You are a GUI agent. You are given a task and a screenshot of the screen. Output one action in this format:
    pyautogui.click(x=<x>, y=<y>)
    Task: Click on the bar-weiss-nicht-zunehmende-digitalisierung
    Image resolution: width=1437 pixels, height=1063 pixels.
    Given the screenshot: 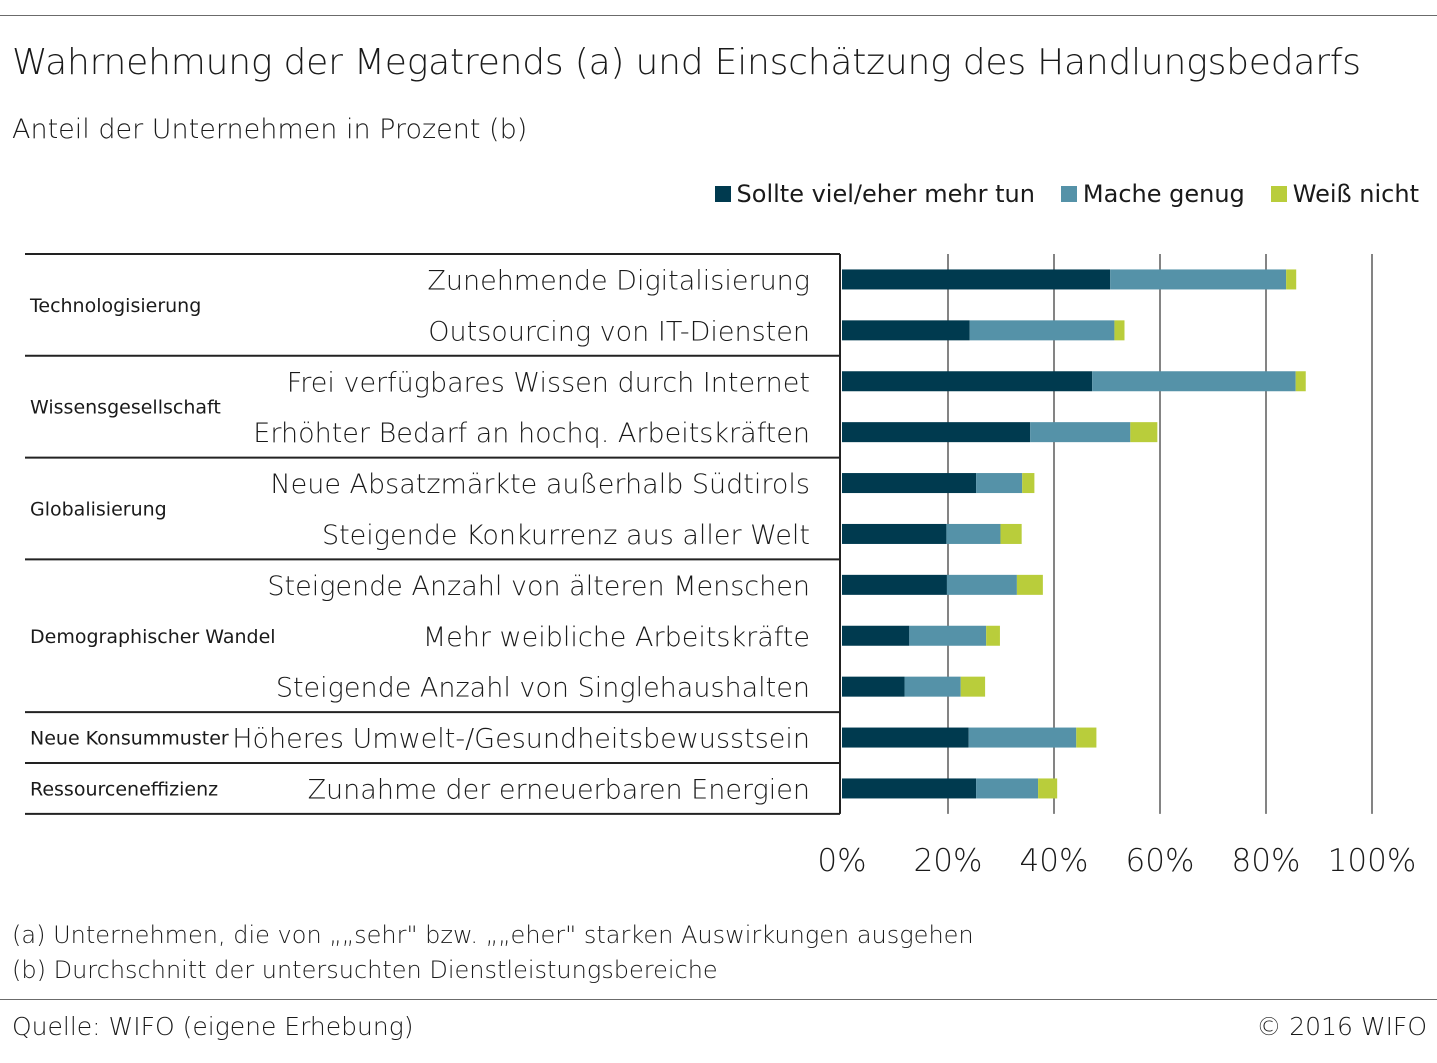 What is the action you would take?
    pyautogui.click(x=1291, y=279)
    